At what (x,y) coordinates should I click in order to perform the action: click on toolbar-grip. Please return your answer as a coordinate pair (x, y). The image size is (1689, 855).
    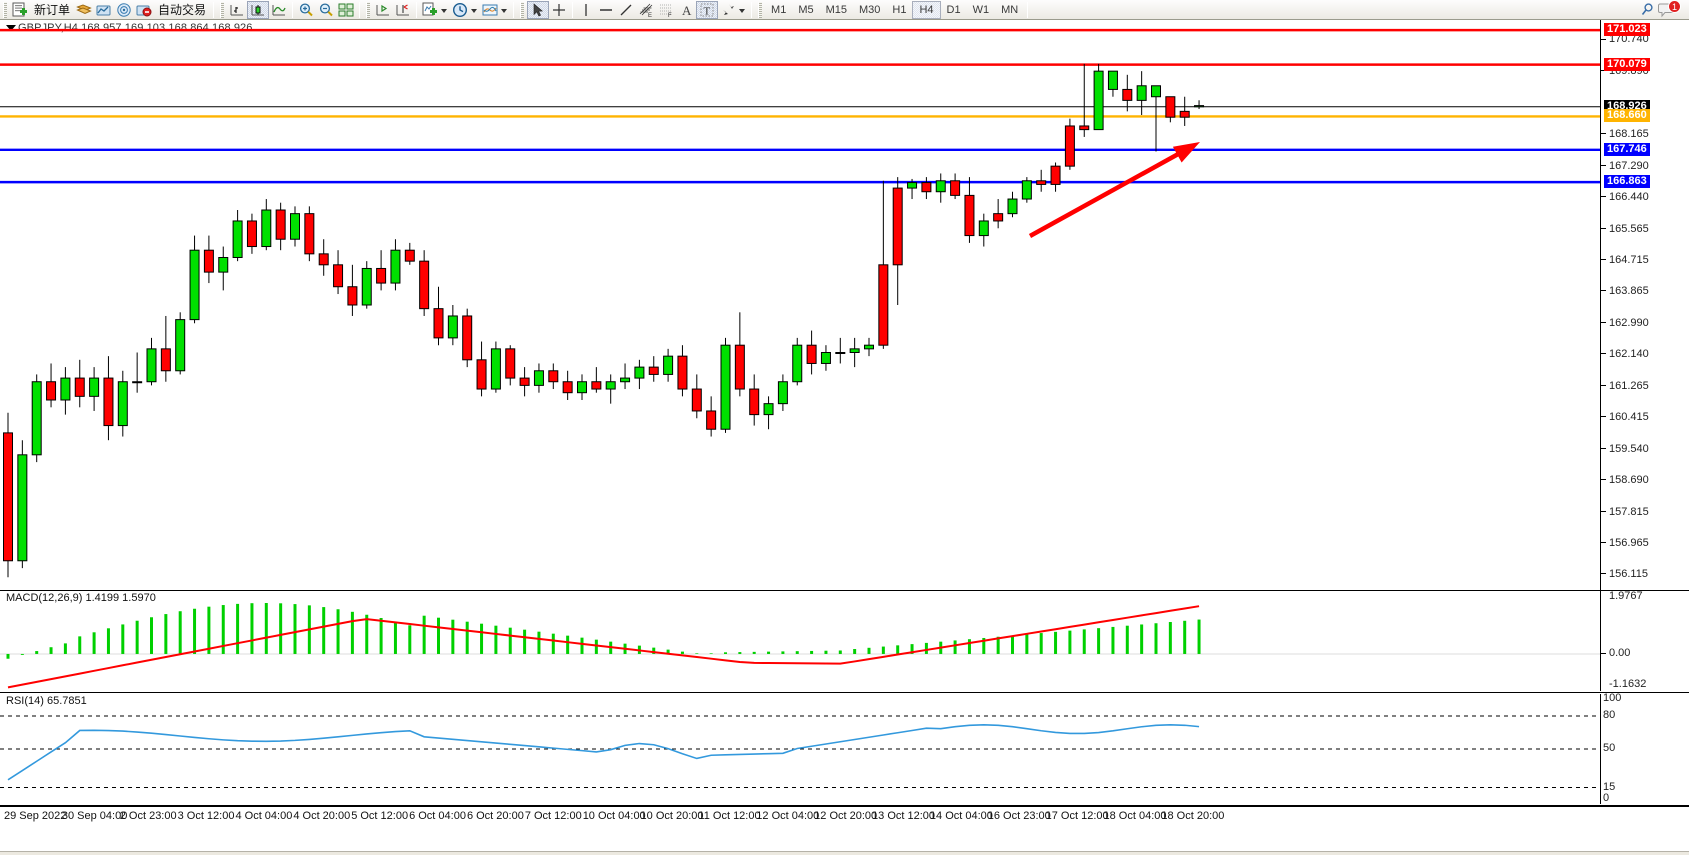
    Looking at the image, I should click on (5, 9).